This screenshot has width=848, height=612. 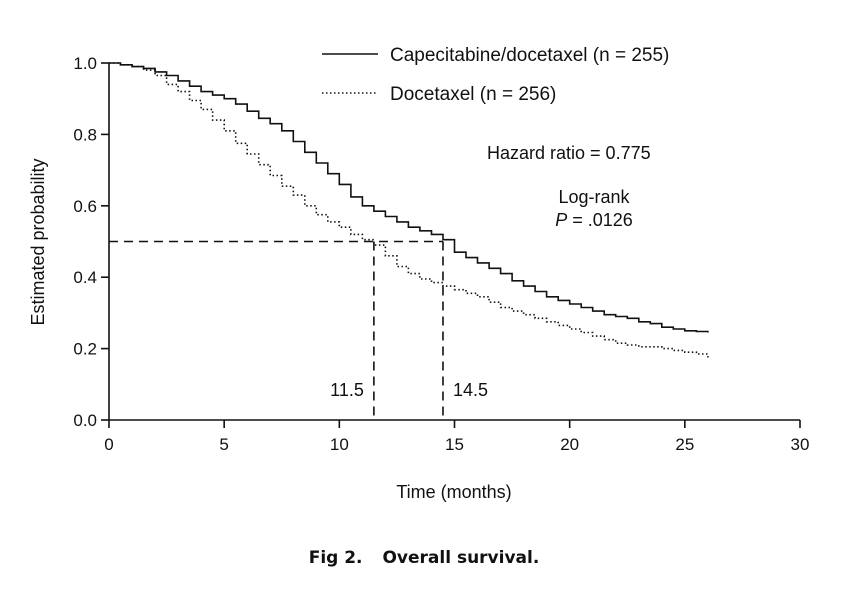 What do you see at coordinates (600, 220) in the screenshot?
I see `p-value: = .0126` at bounding box center [600, 220].